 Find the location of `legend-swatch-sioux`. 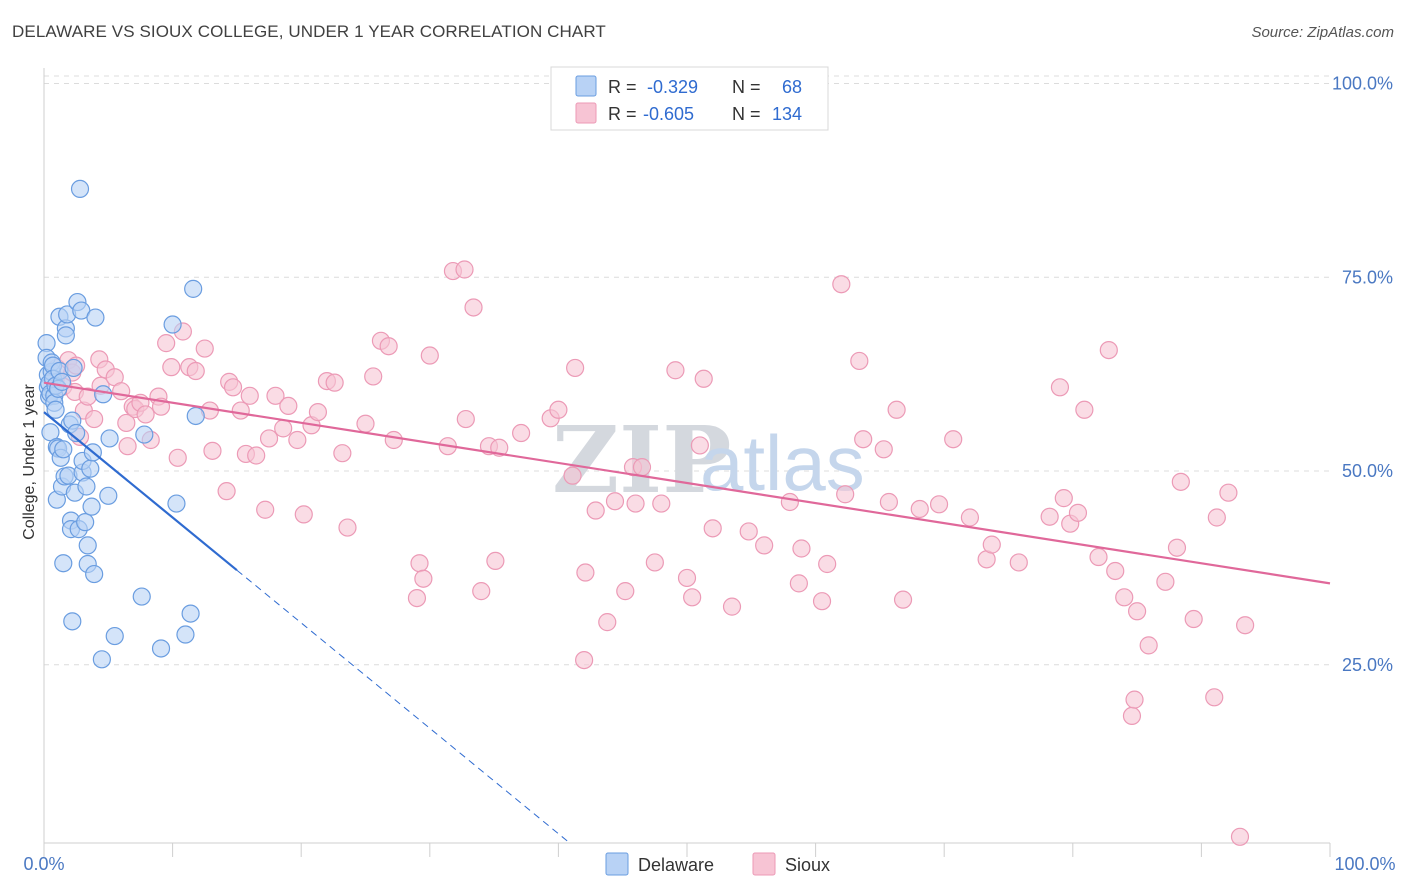

legend-swatch-sioux is located at coordinates (586, 113).